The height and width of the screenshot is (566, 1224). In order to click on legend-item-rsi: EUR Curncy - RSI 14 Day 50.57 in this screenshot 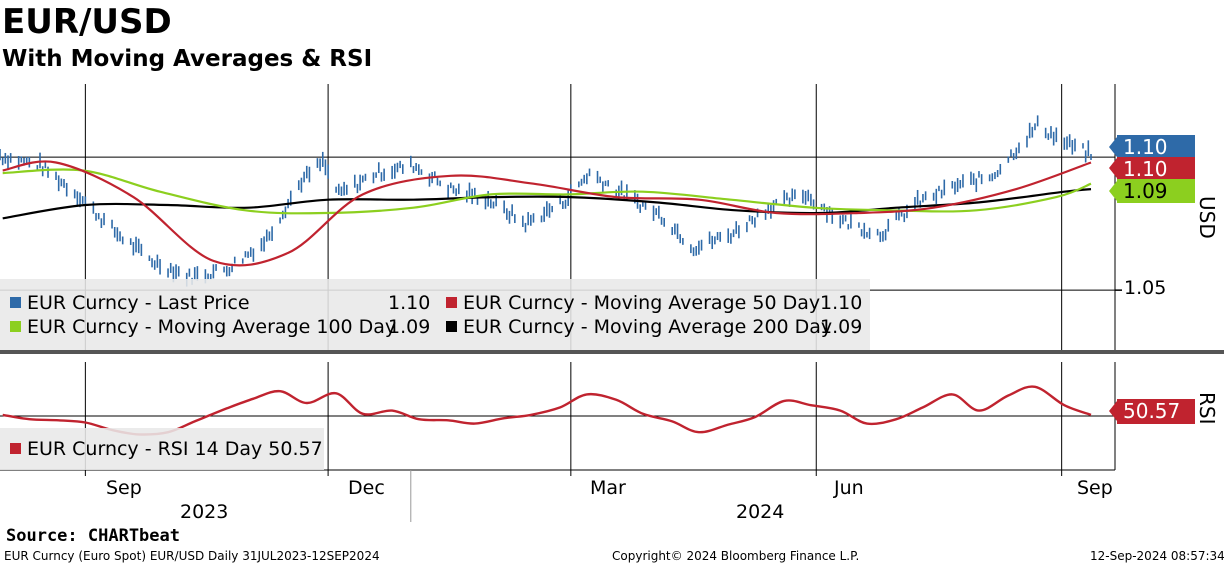, I will do `click(166, 449)`.